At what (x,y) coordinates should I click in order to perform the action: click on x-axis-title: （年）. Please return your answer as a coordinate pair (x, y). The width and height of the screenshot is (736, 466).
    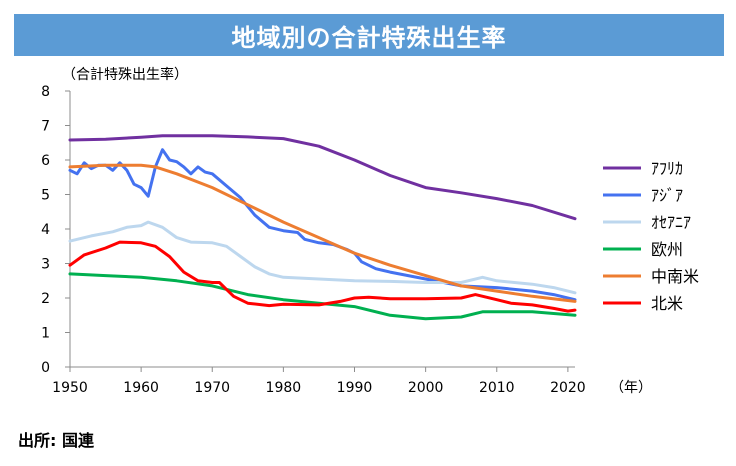
    Looking at the image, I should click on (631, 388).